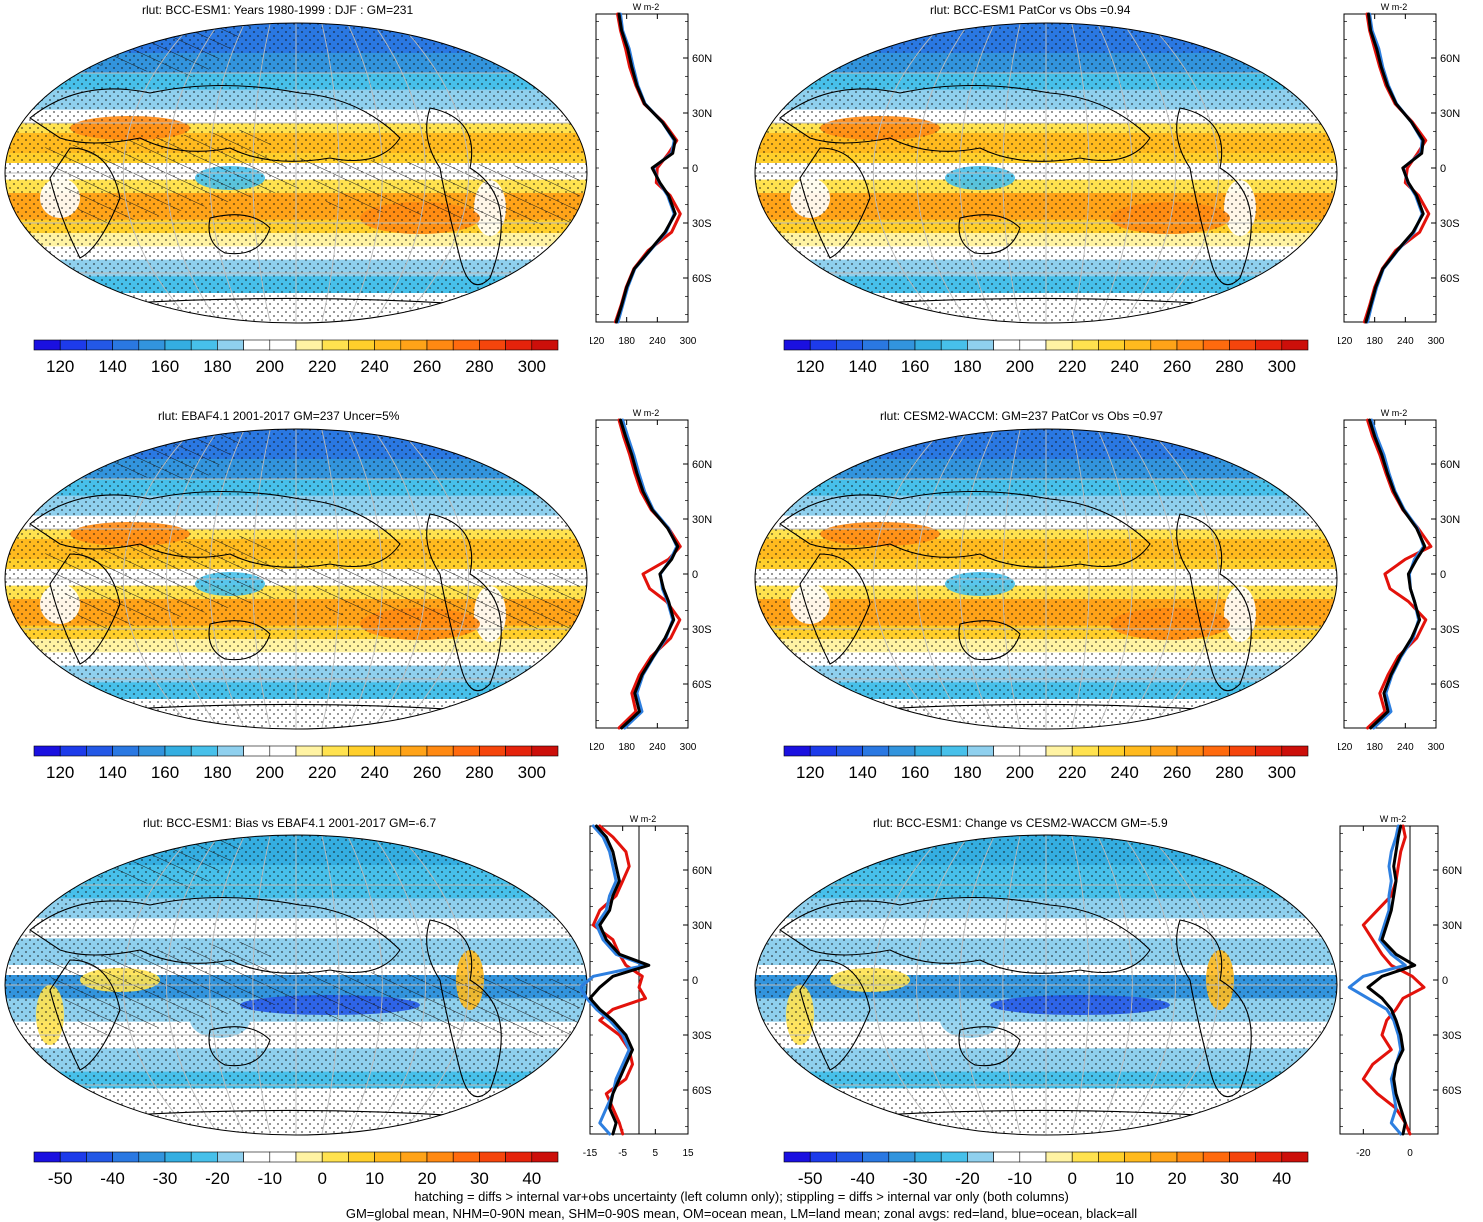 Image resolution: width=1483 pixels, height=1222 pixels. What do you see at coordinates (1046, 985) in the screenshot?
I see `map-panel` at bounding box center [1046, 985].